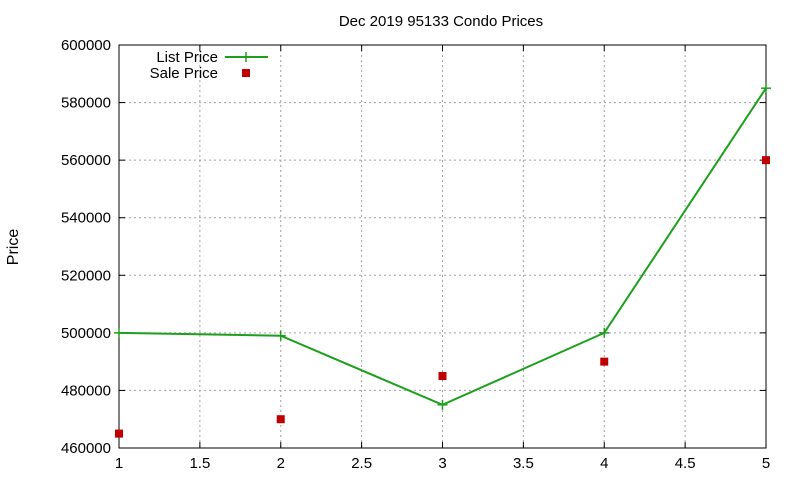 The width and height of the screenshot is (800, 485). I want to click on y-tick-label: 460000, so click(86, 448).